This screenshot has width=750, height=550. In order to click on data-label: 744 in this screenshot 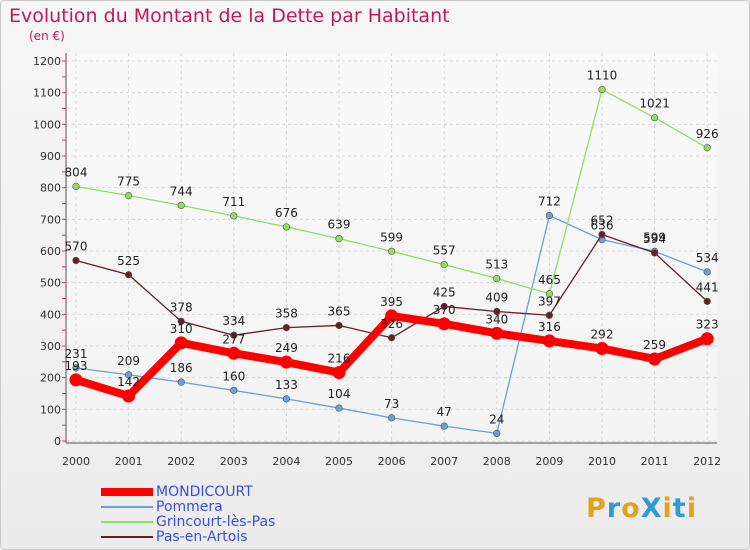, I will do `click(181, 191)`.